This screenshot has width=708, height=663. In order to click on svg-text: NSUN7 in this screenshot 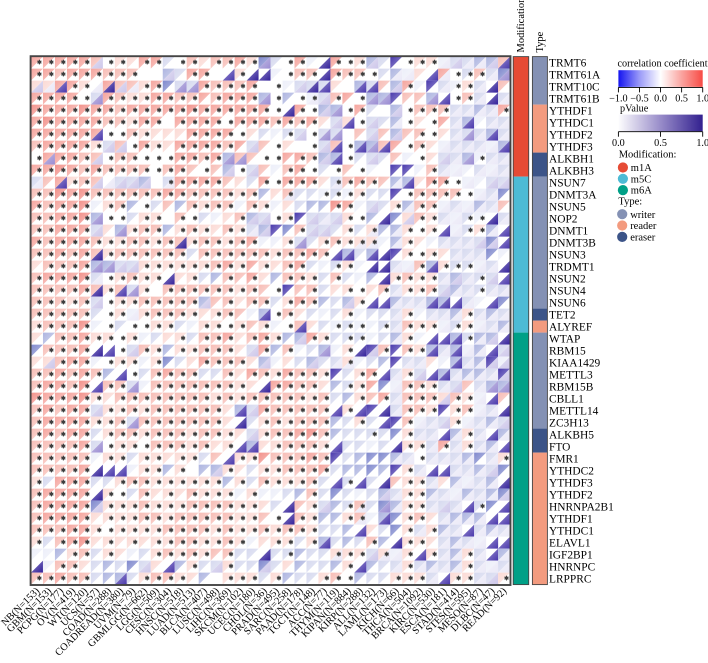, I will do `click(567, 183)`.